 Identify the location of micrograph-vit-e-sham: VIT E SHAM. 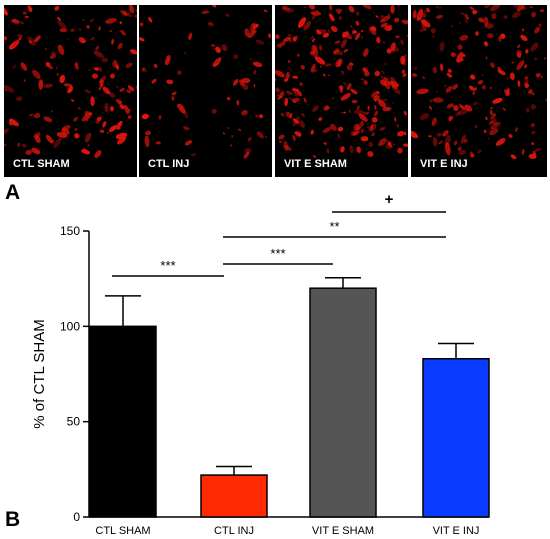
(341, 91).